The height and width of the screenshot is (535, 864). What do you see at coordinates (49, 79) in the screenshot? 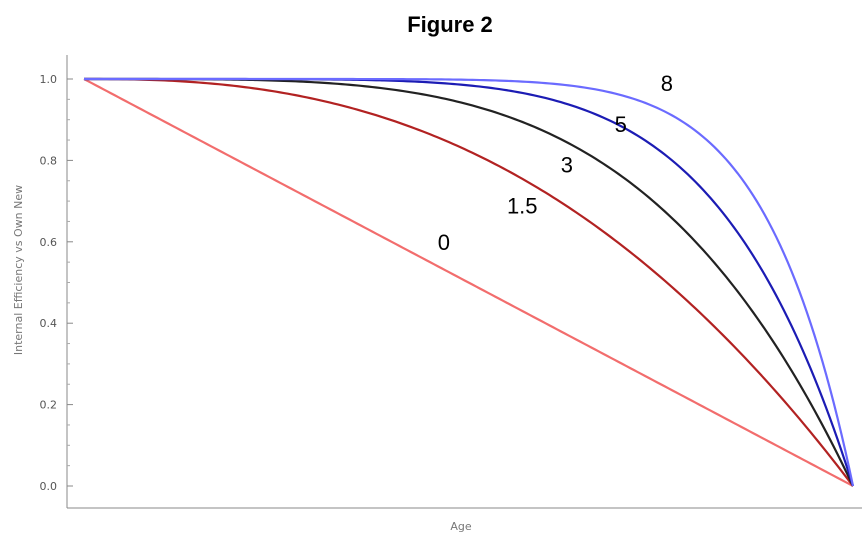
I see `y-tick-label: 1.0` at bounding box center [49, 79].